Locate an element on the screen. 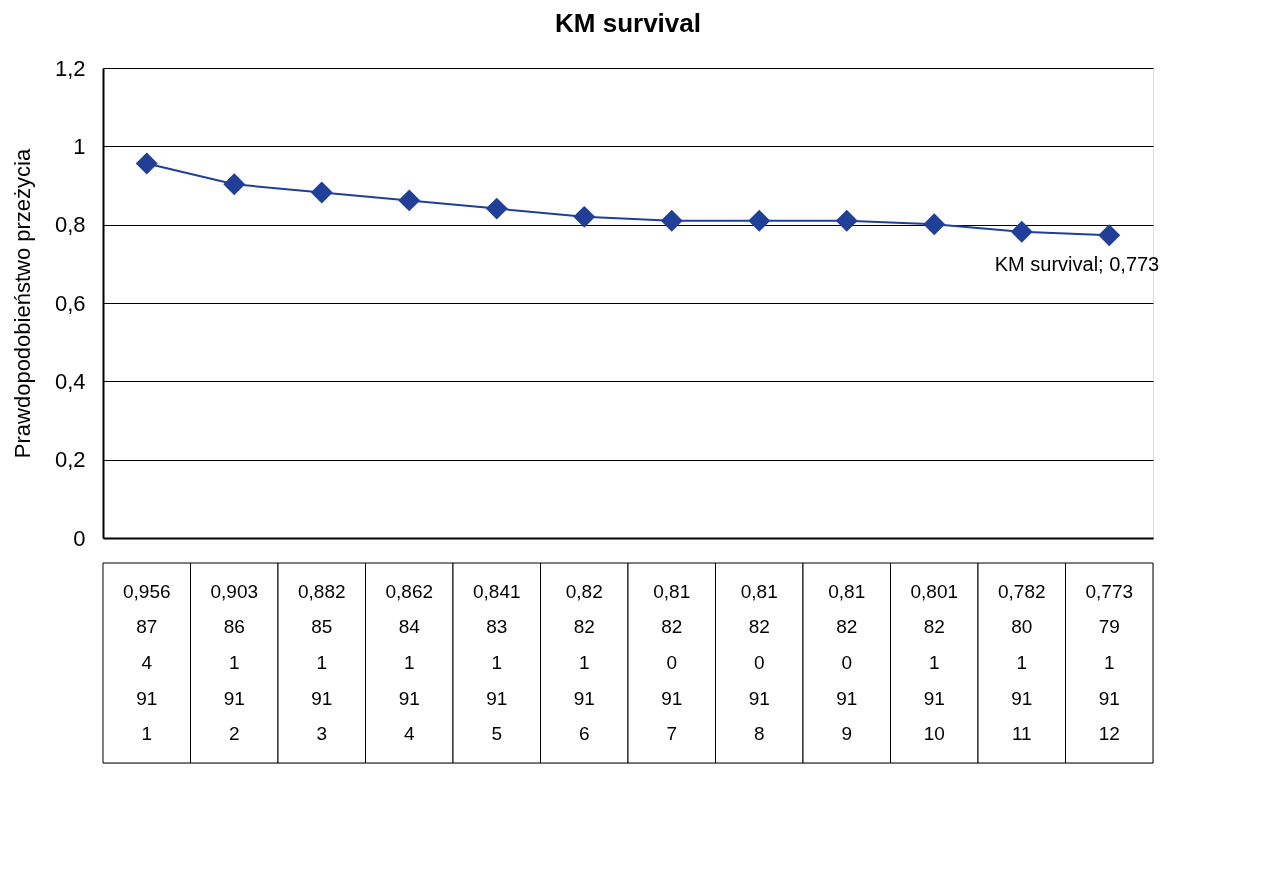  x-tick-label: 82 0 91 7 is located at coordinates (672, 680).